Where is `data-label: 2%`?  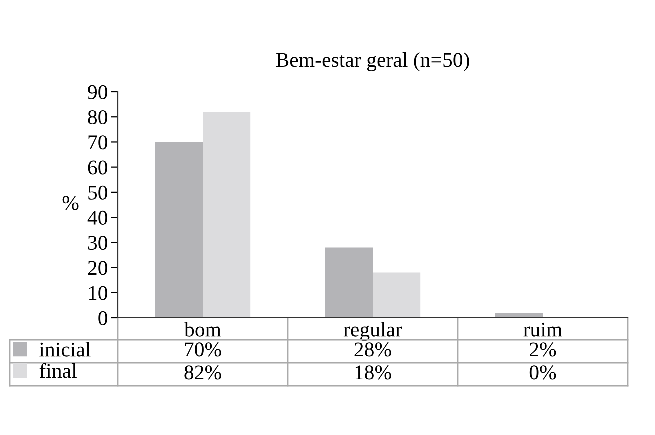 data-label: 2% is located at coordinates (543, 349).